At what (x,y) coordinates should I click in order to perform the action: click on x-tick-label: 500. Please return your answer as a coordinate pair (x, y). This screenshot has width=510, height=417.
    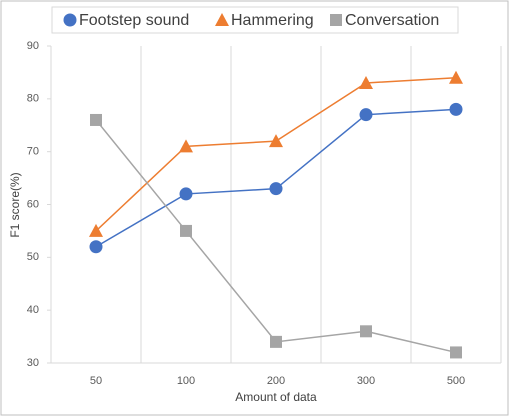
    Looking at the image, I should click on (456, 381).